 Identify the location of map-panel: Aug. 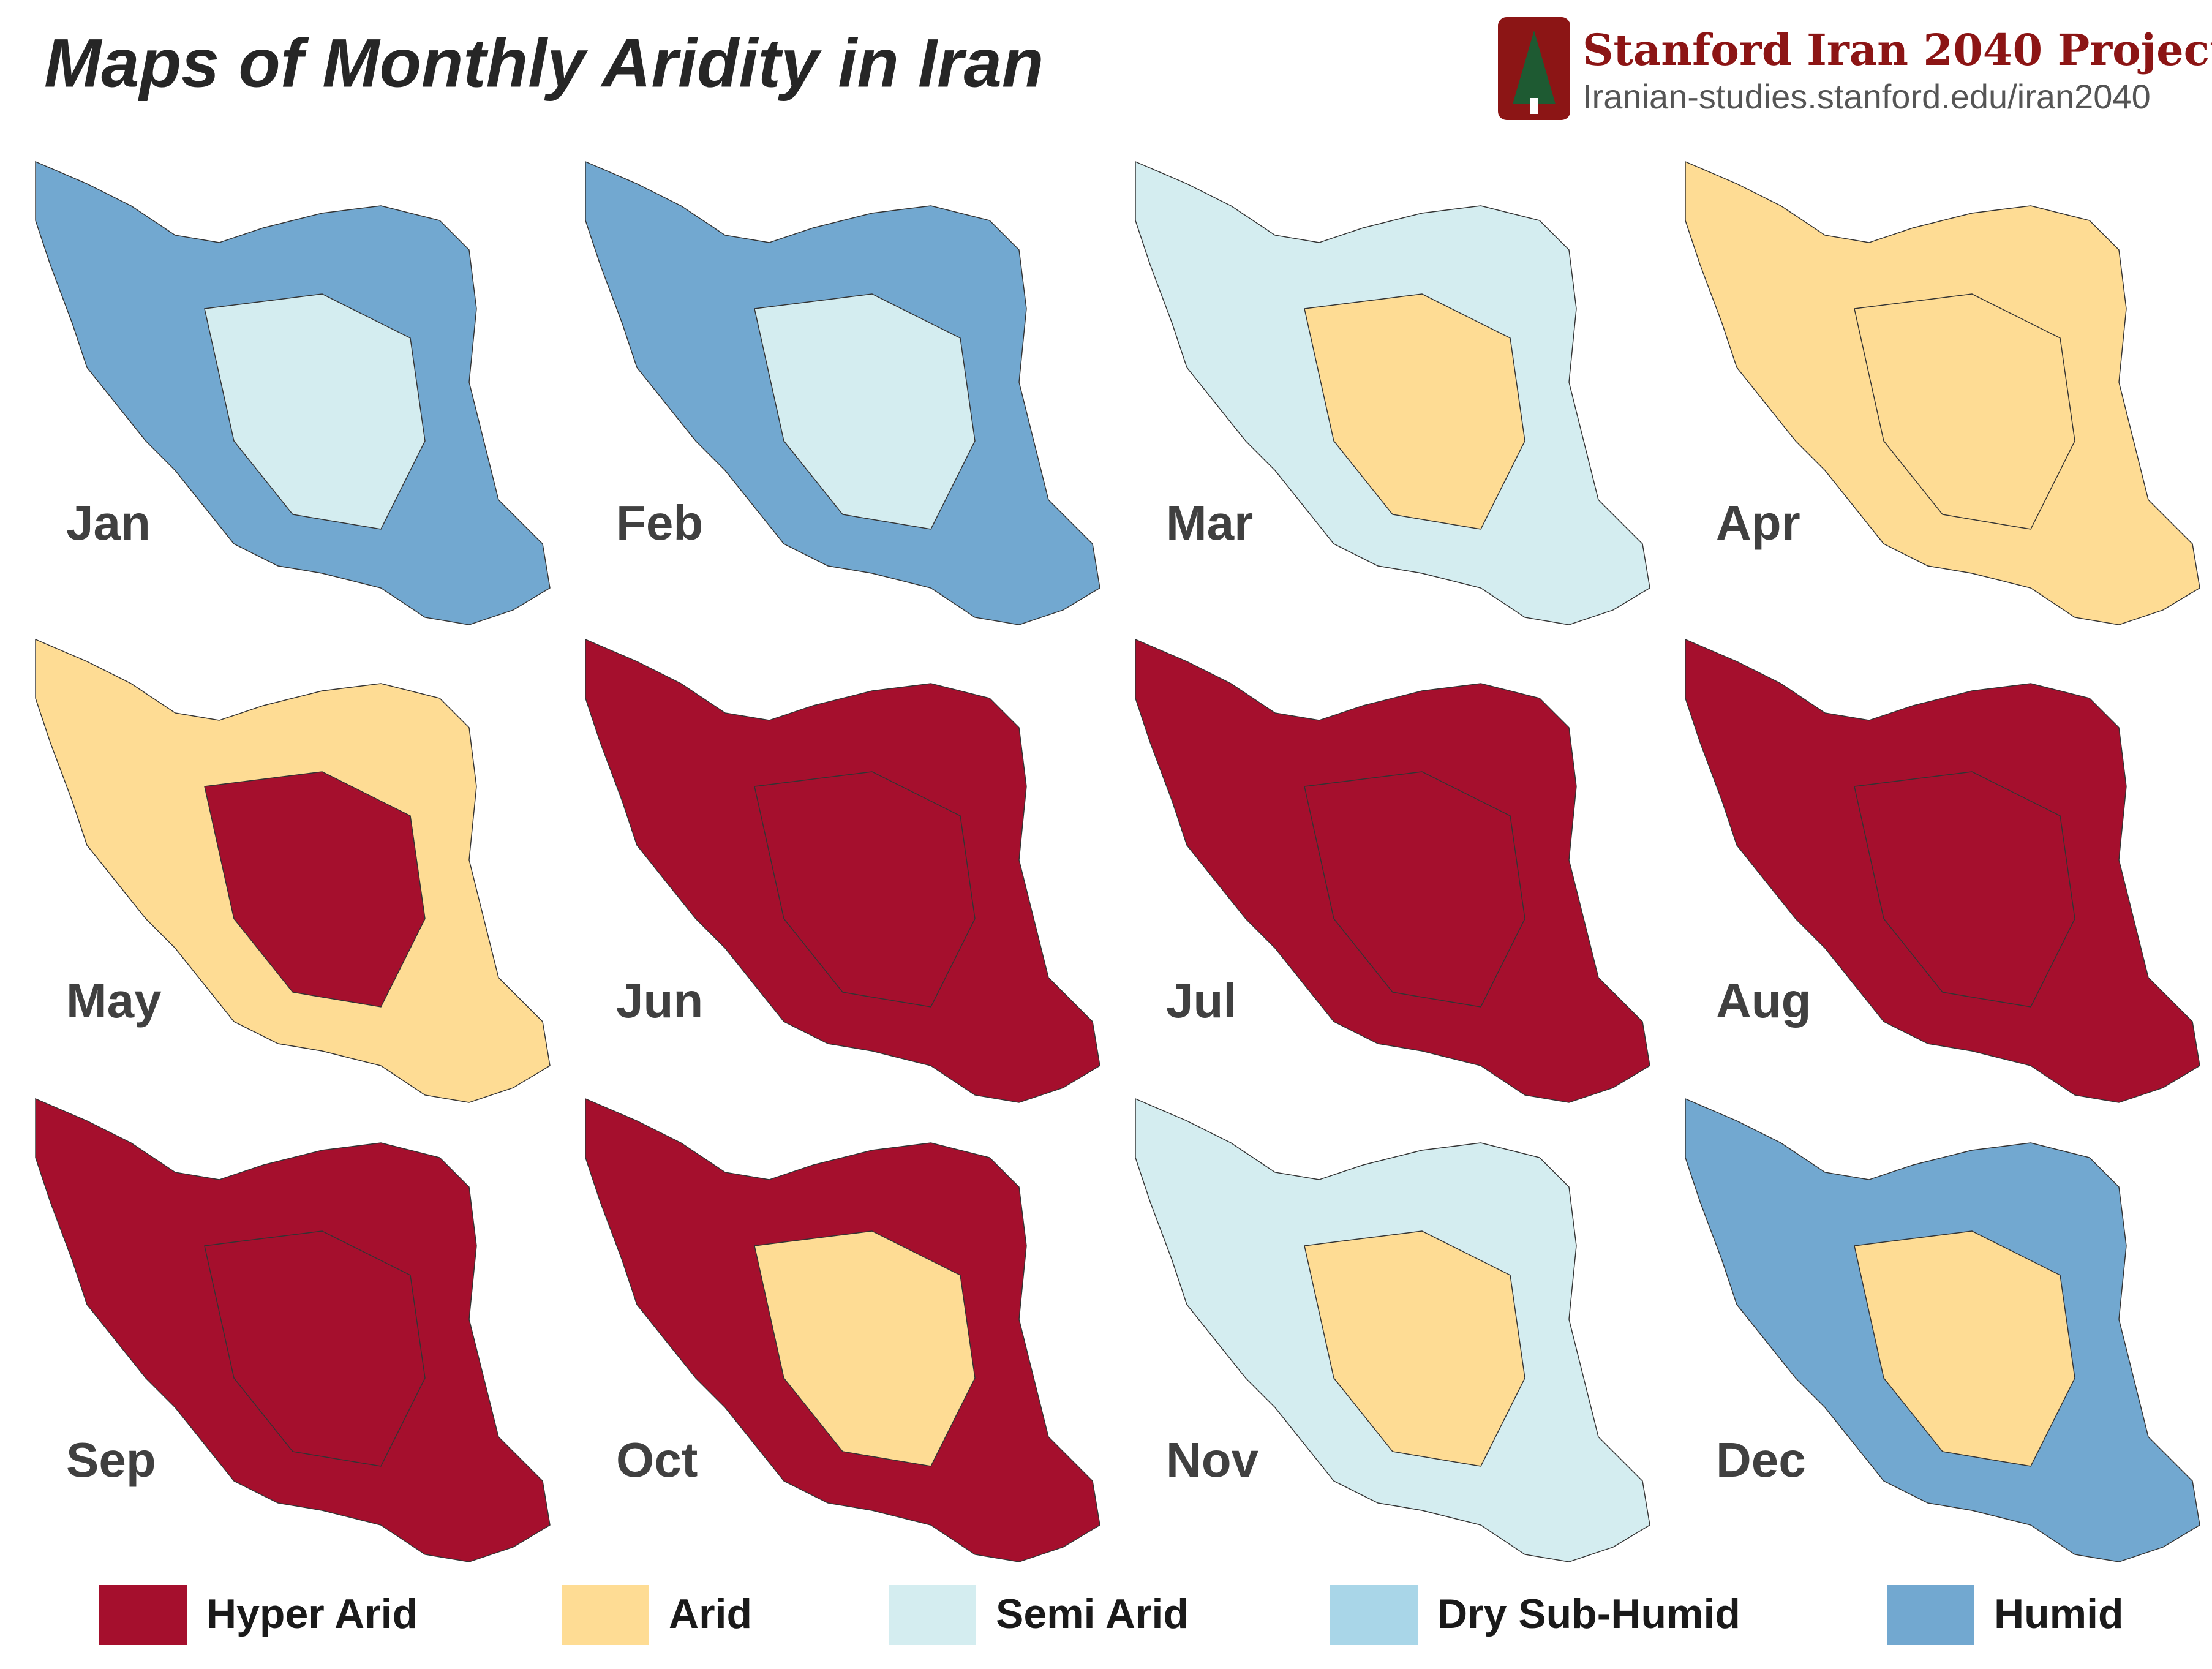
(1942, 870).